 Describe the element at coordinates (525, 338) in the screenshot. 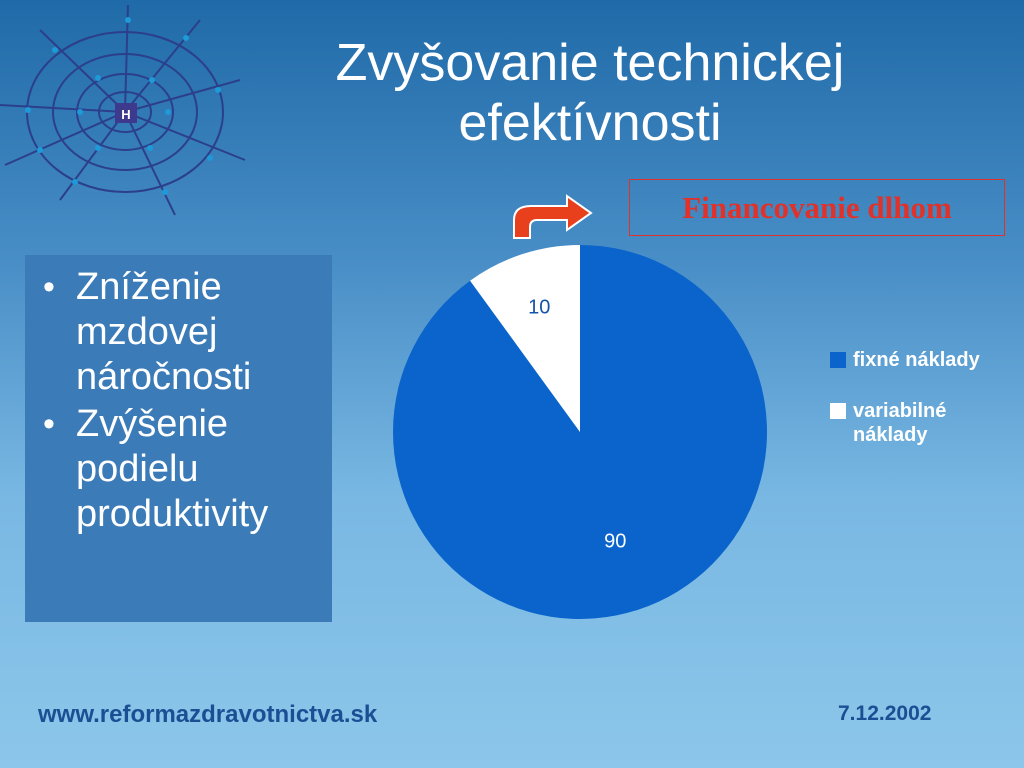

I see `pie-slice` at that location.